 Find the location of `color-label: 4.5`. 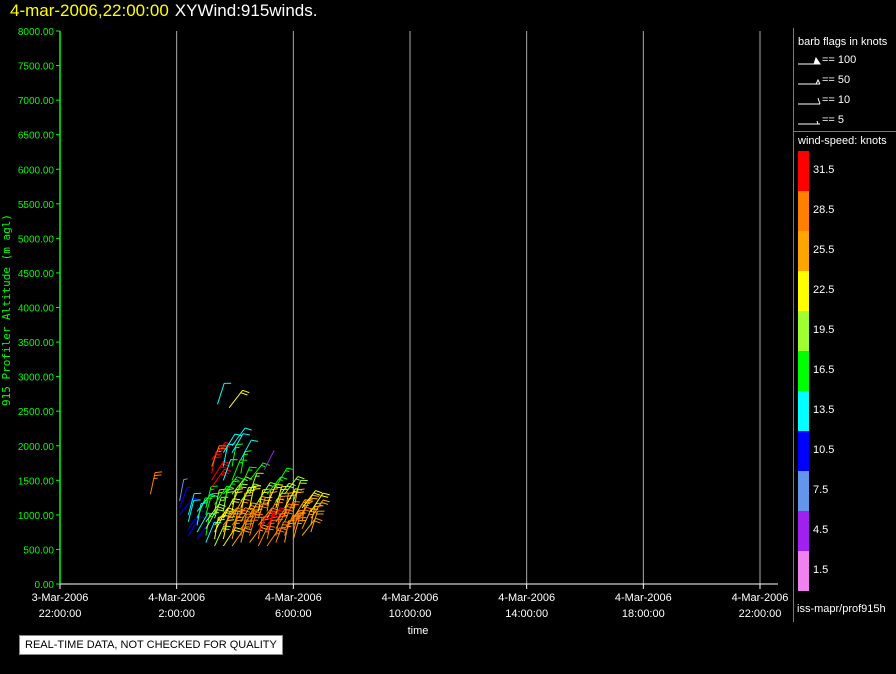

color-label: 4.5 is located at coordinates (821, 530).